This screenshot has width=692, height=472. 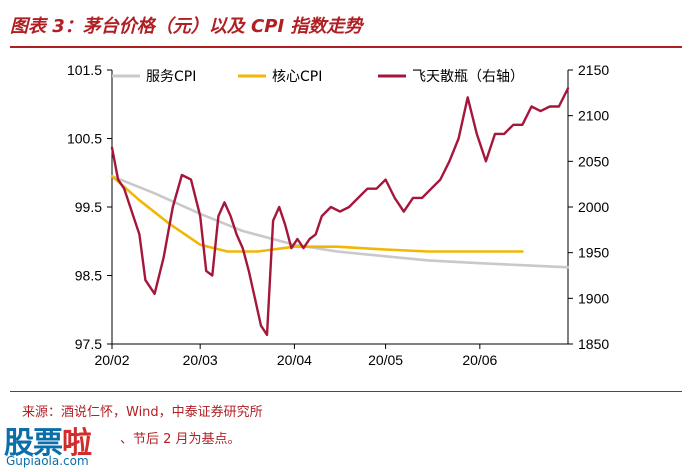 What do you see at coordinates (48, 443) in the screenshot?
I see `watermark-logo: 股票啦` at bounding box center [48, 443].